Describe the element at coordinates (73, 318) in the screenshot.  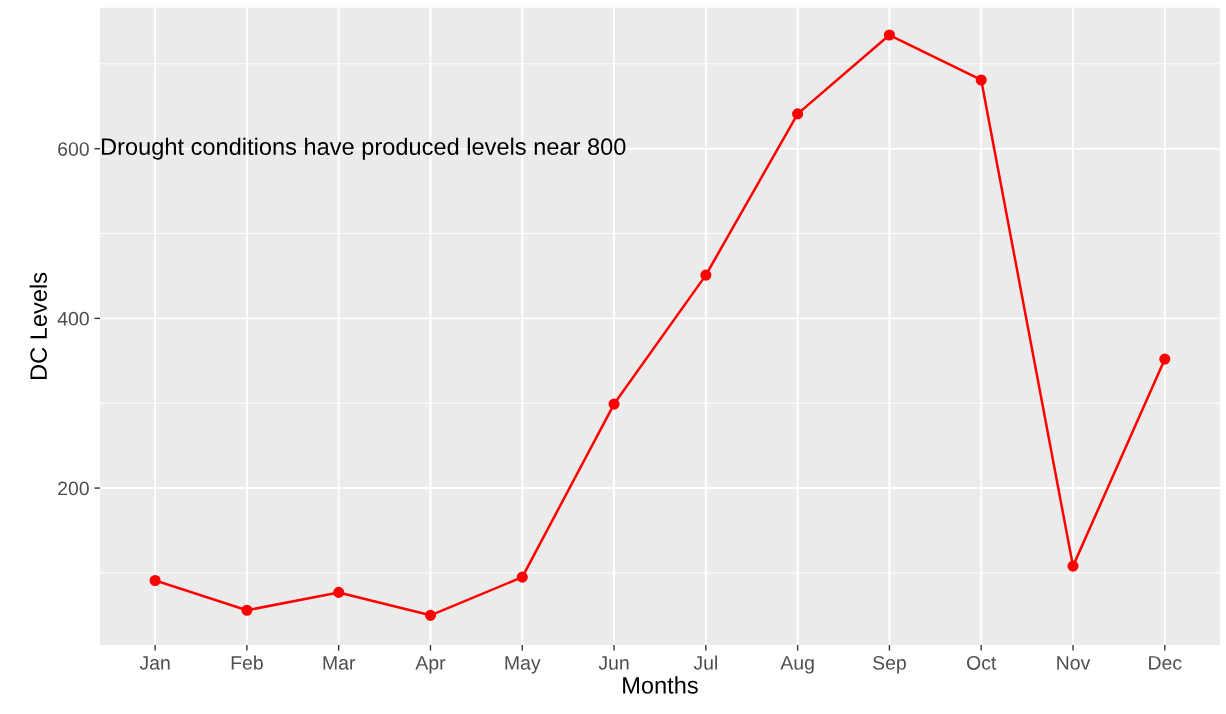
I see `y-tick-label: 400` at that location.